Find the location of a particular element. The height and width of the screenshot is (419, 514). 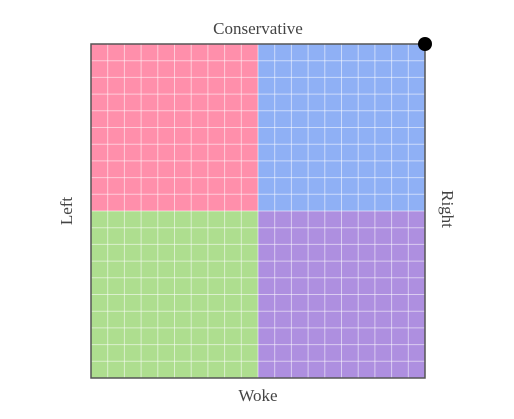

left-label: Left is located at coordinates (66, 211).